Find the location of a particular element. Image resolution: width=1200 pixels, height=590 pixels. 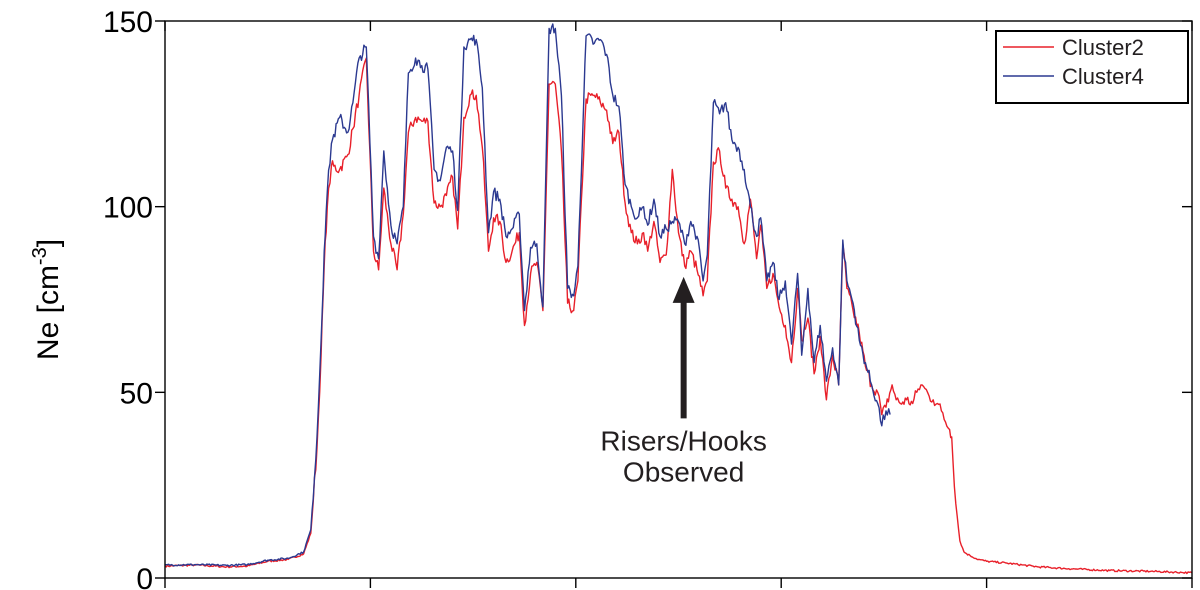

y-axis-label-close: ] is located at coordinates (48, 243).